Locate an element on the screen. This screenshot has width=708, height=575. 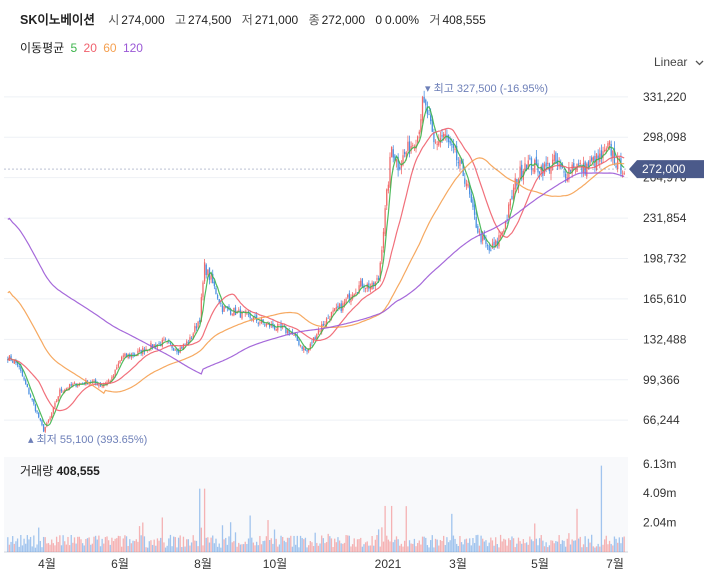
moving-average-legend: 이동평균 5 20 60 120 is located at coordinates (83, 47).